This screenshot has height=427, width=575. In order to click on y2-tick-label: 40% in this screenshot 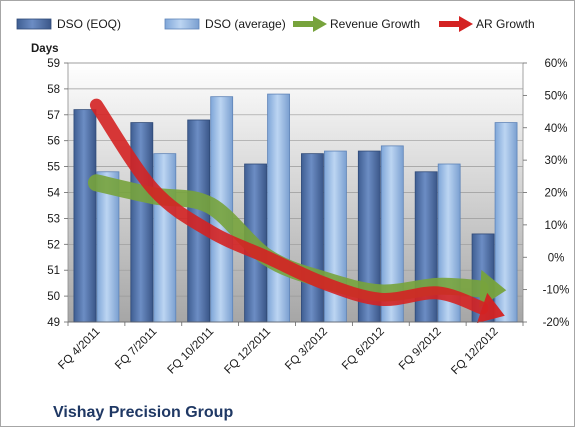, I will do `click(555, 129)`.